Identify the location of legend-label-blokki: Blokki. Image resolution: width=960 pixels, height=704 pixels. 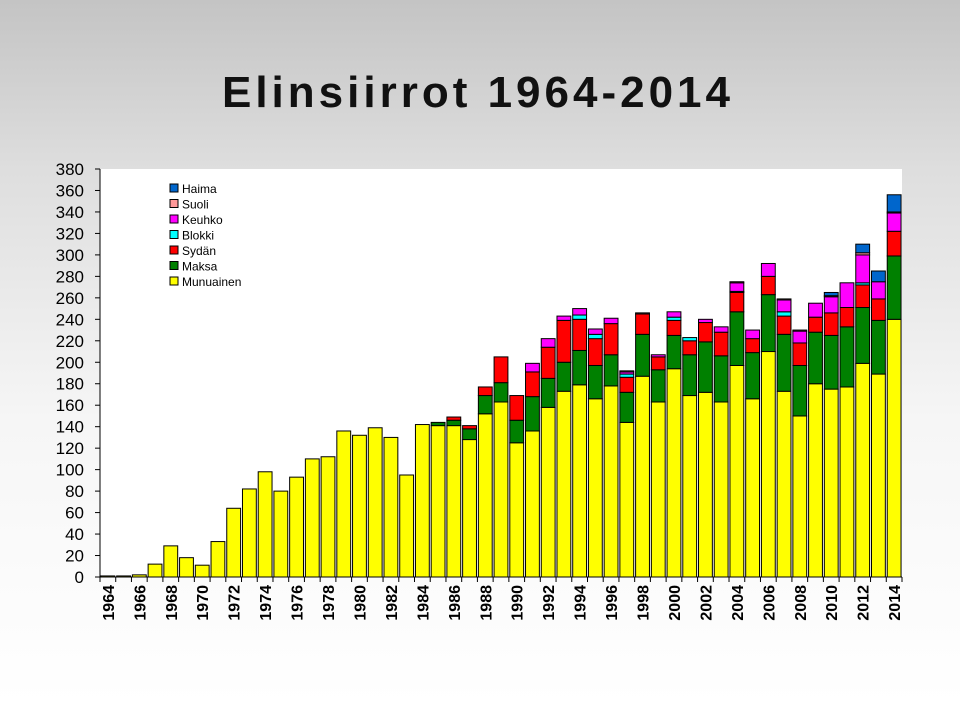
(198, 236).